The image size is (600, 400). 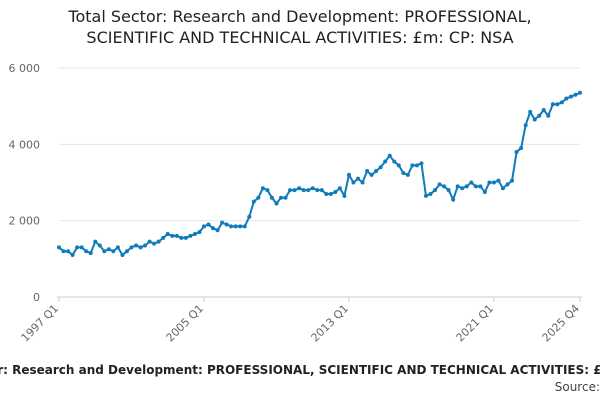 What do you see at coordinates (330, 323) in the screenshot?
I see `x-tick-label: 2013 Q1` at bounding box center [330, 323].